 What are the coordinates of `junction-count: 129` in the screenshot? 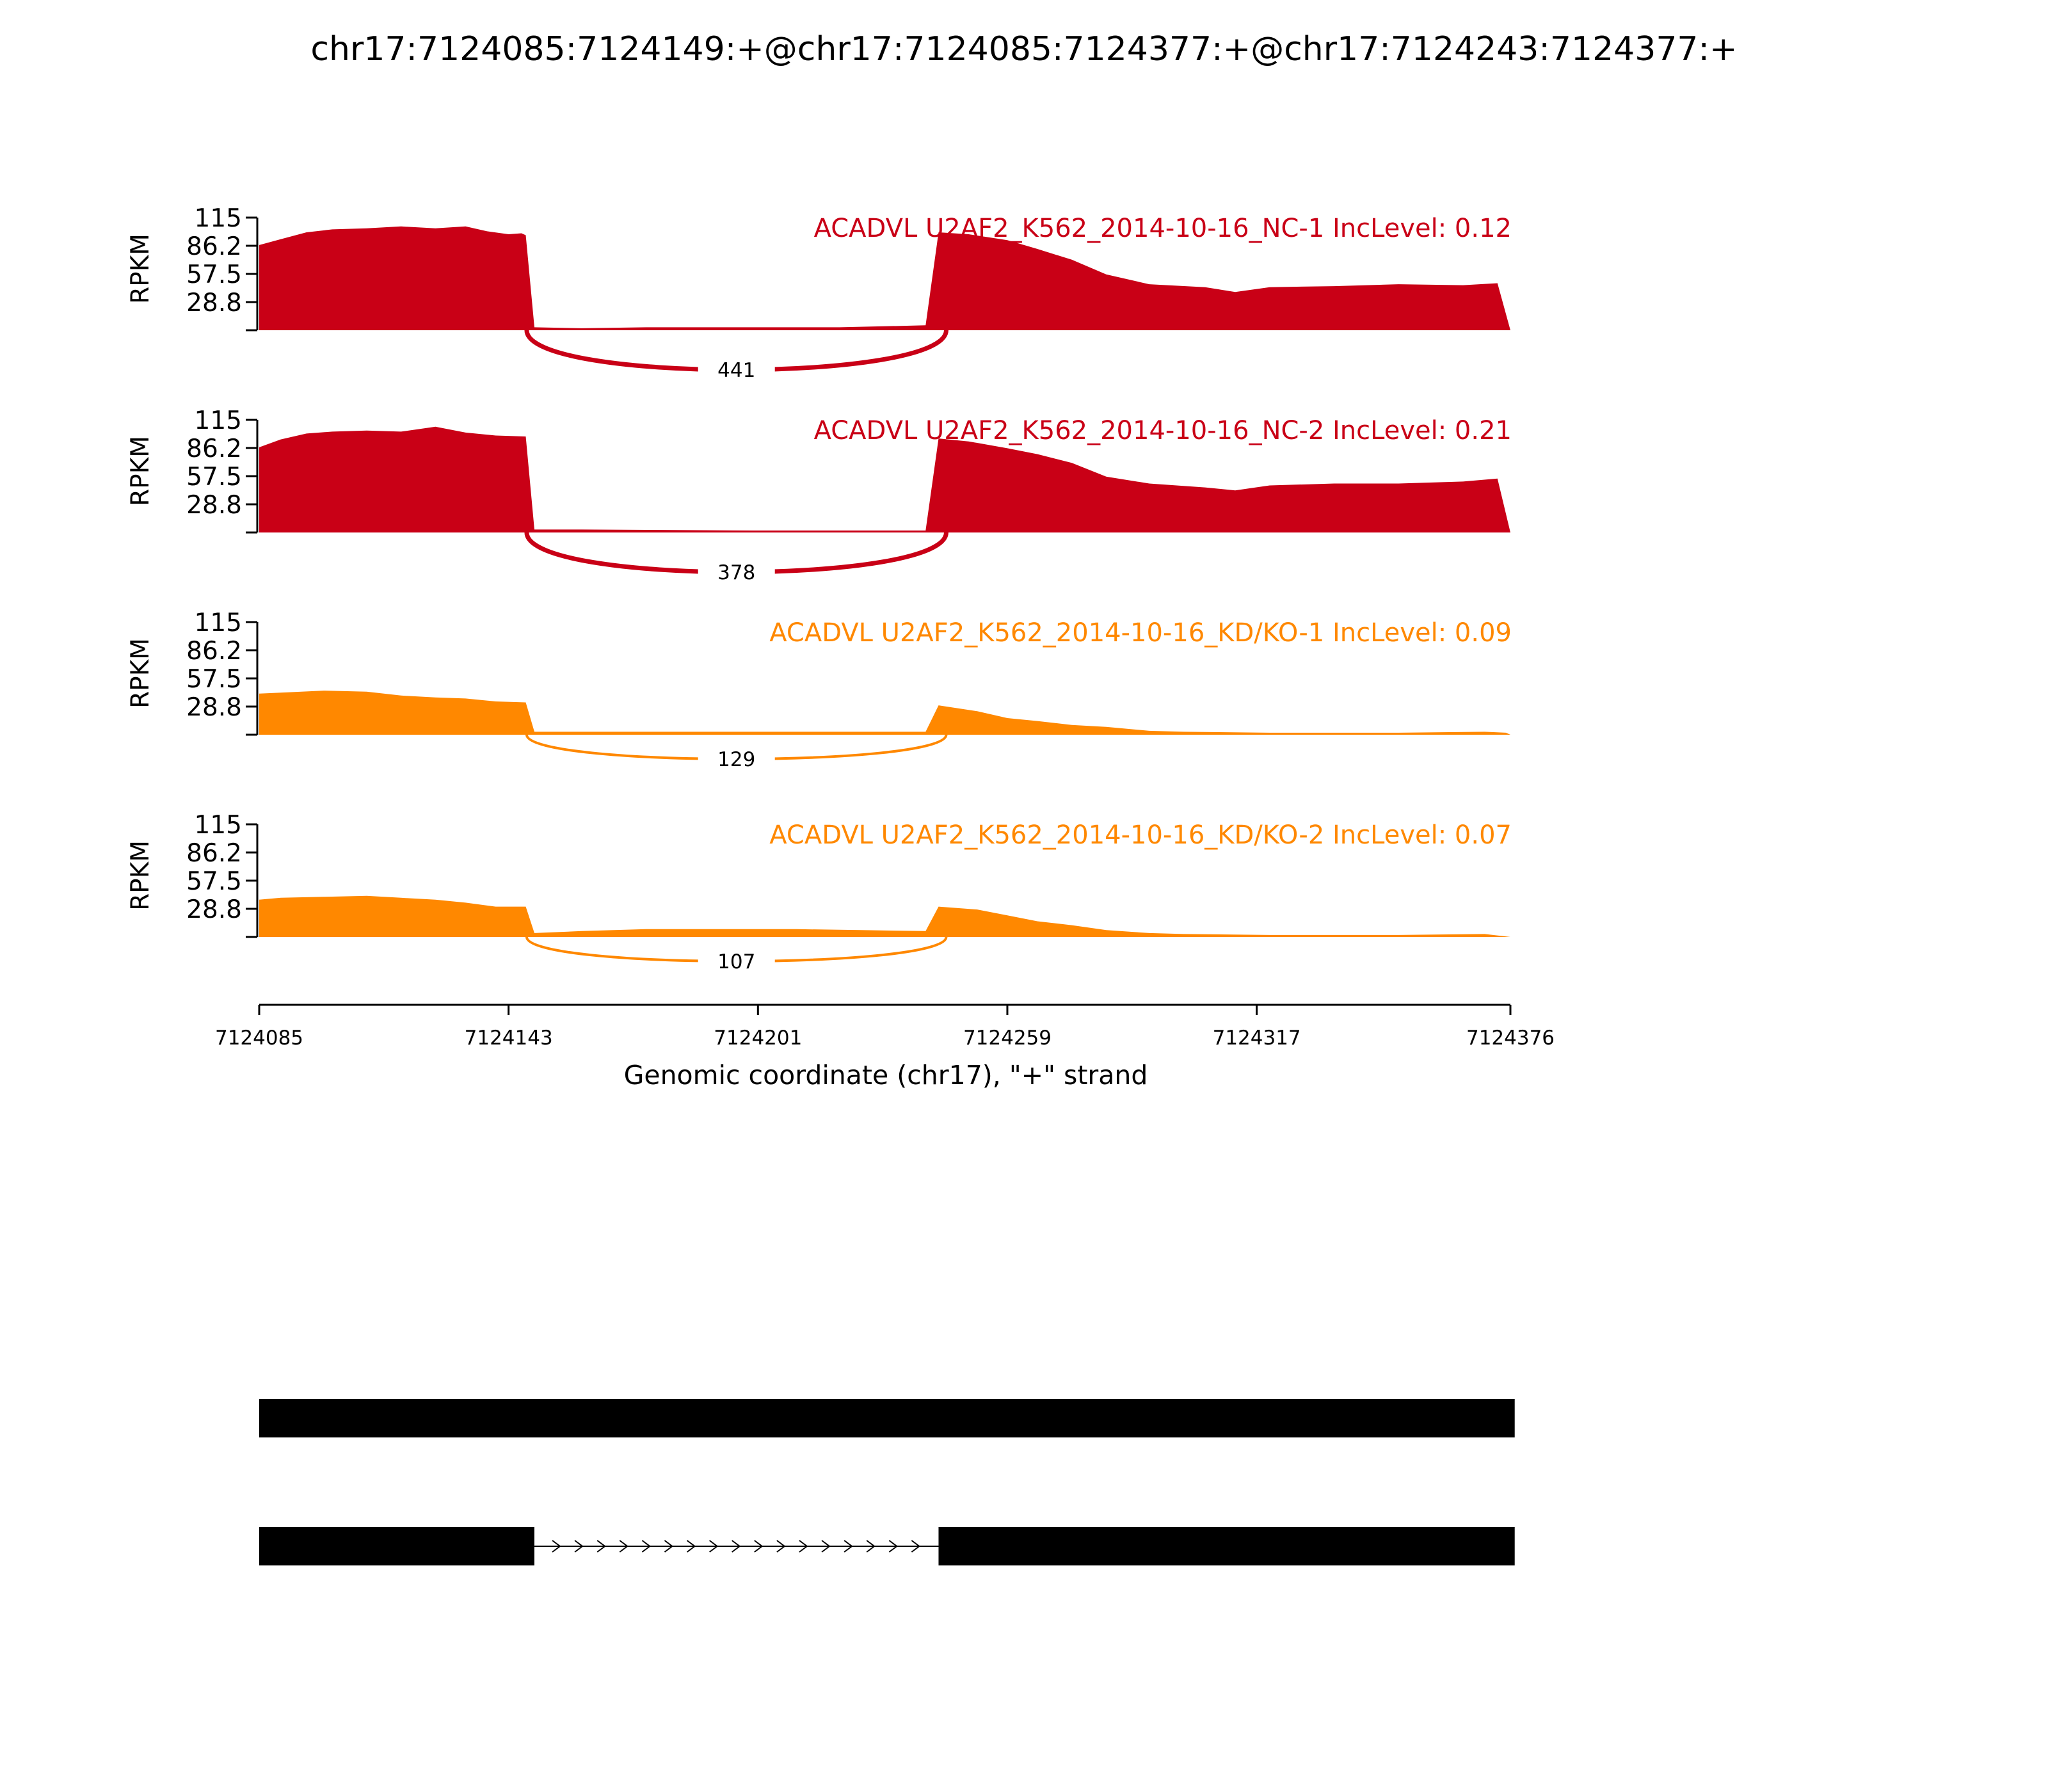 It's located at (736, 759).